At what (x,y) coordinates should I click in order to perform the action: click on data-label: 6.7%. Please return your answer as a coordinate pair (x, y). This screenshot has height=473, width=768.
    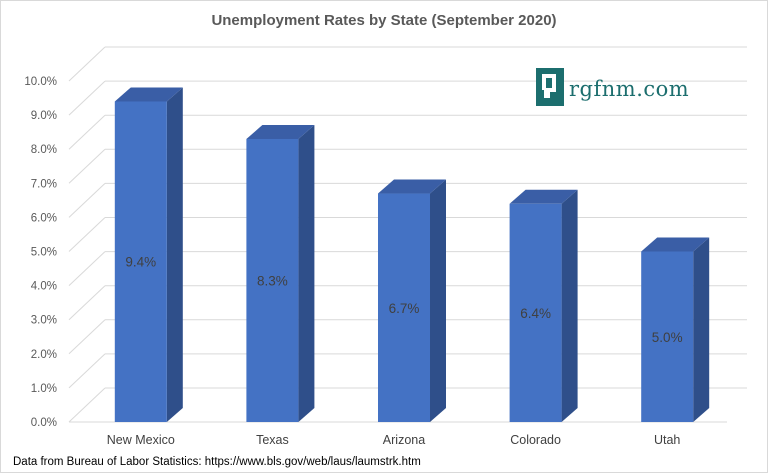
    Looking at the image, I should click on (404, 308).